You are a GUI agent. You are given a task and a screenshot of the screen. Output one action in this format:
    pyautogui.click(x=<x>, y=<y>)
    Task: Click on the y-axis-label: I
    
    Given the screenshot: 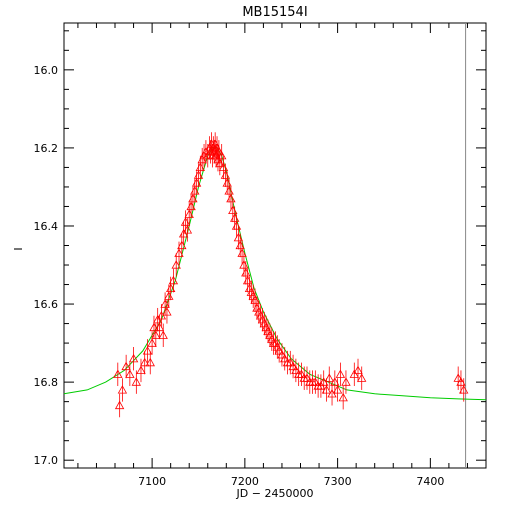 What is the action you would take?
    pyautogui.click(x=18, y=248)
    